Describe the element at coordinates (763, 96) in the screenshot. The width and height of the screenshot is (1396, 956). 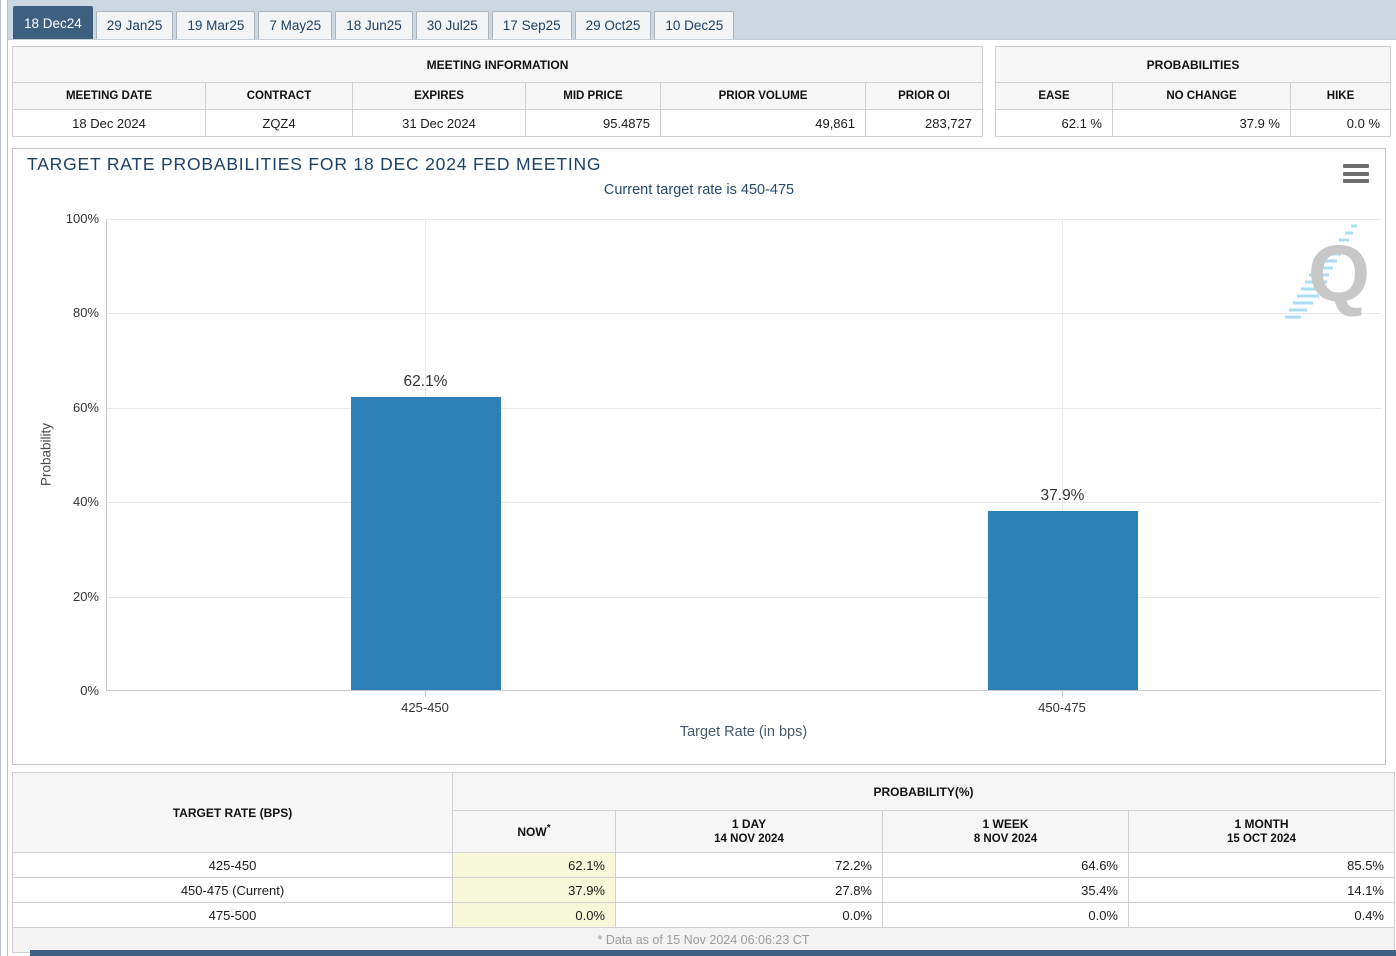
I see `col-prior-volume: PRIOR VOLUME` at that location.